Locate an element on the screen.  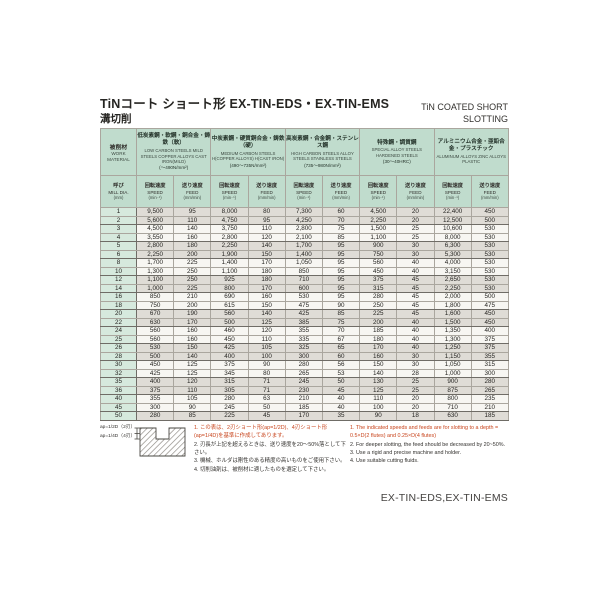
note-line: 4. Use suitable cutting fluids. is located at coordinates (384, 461).